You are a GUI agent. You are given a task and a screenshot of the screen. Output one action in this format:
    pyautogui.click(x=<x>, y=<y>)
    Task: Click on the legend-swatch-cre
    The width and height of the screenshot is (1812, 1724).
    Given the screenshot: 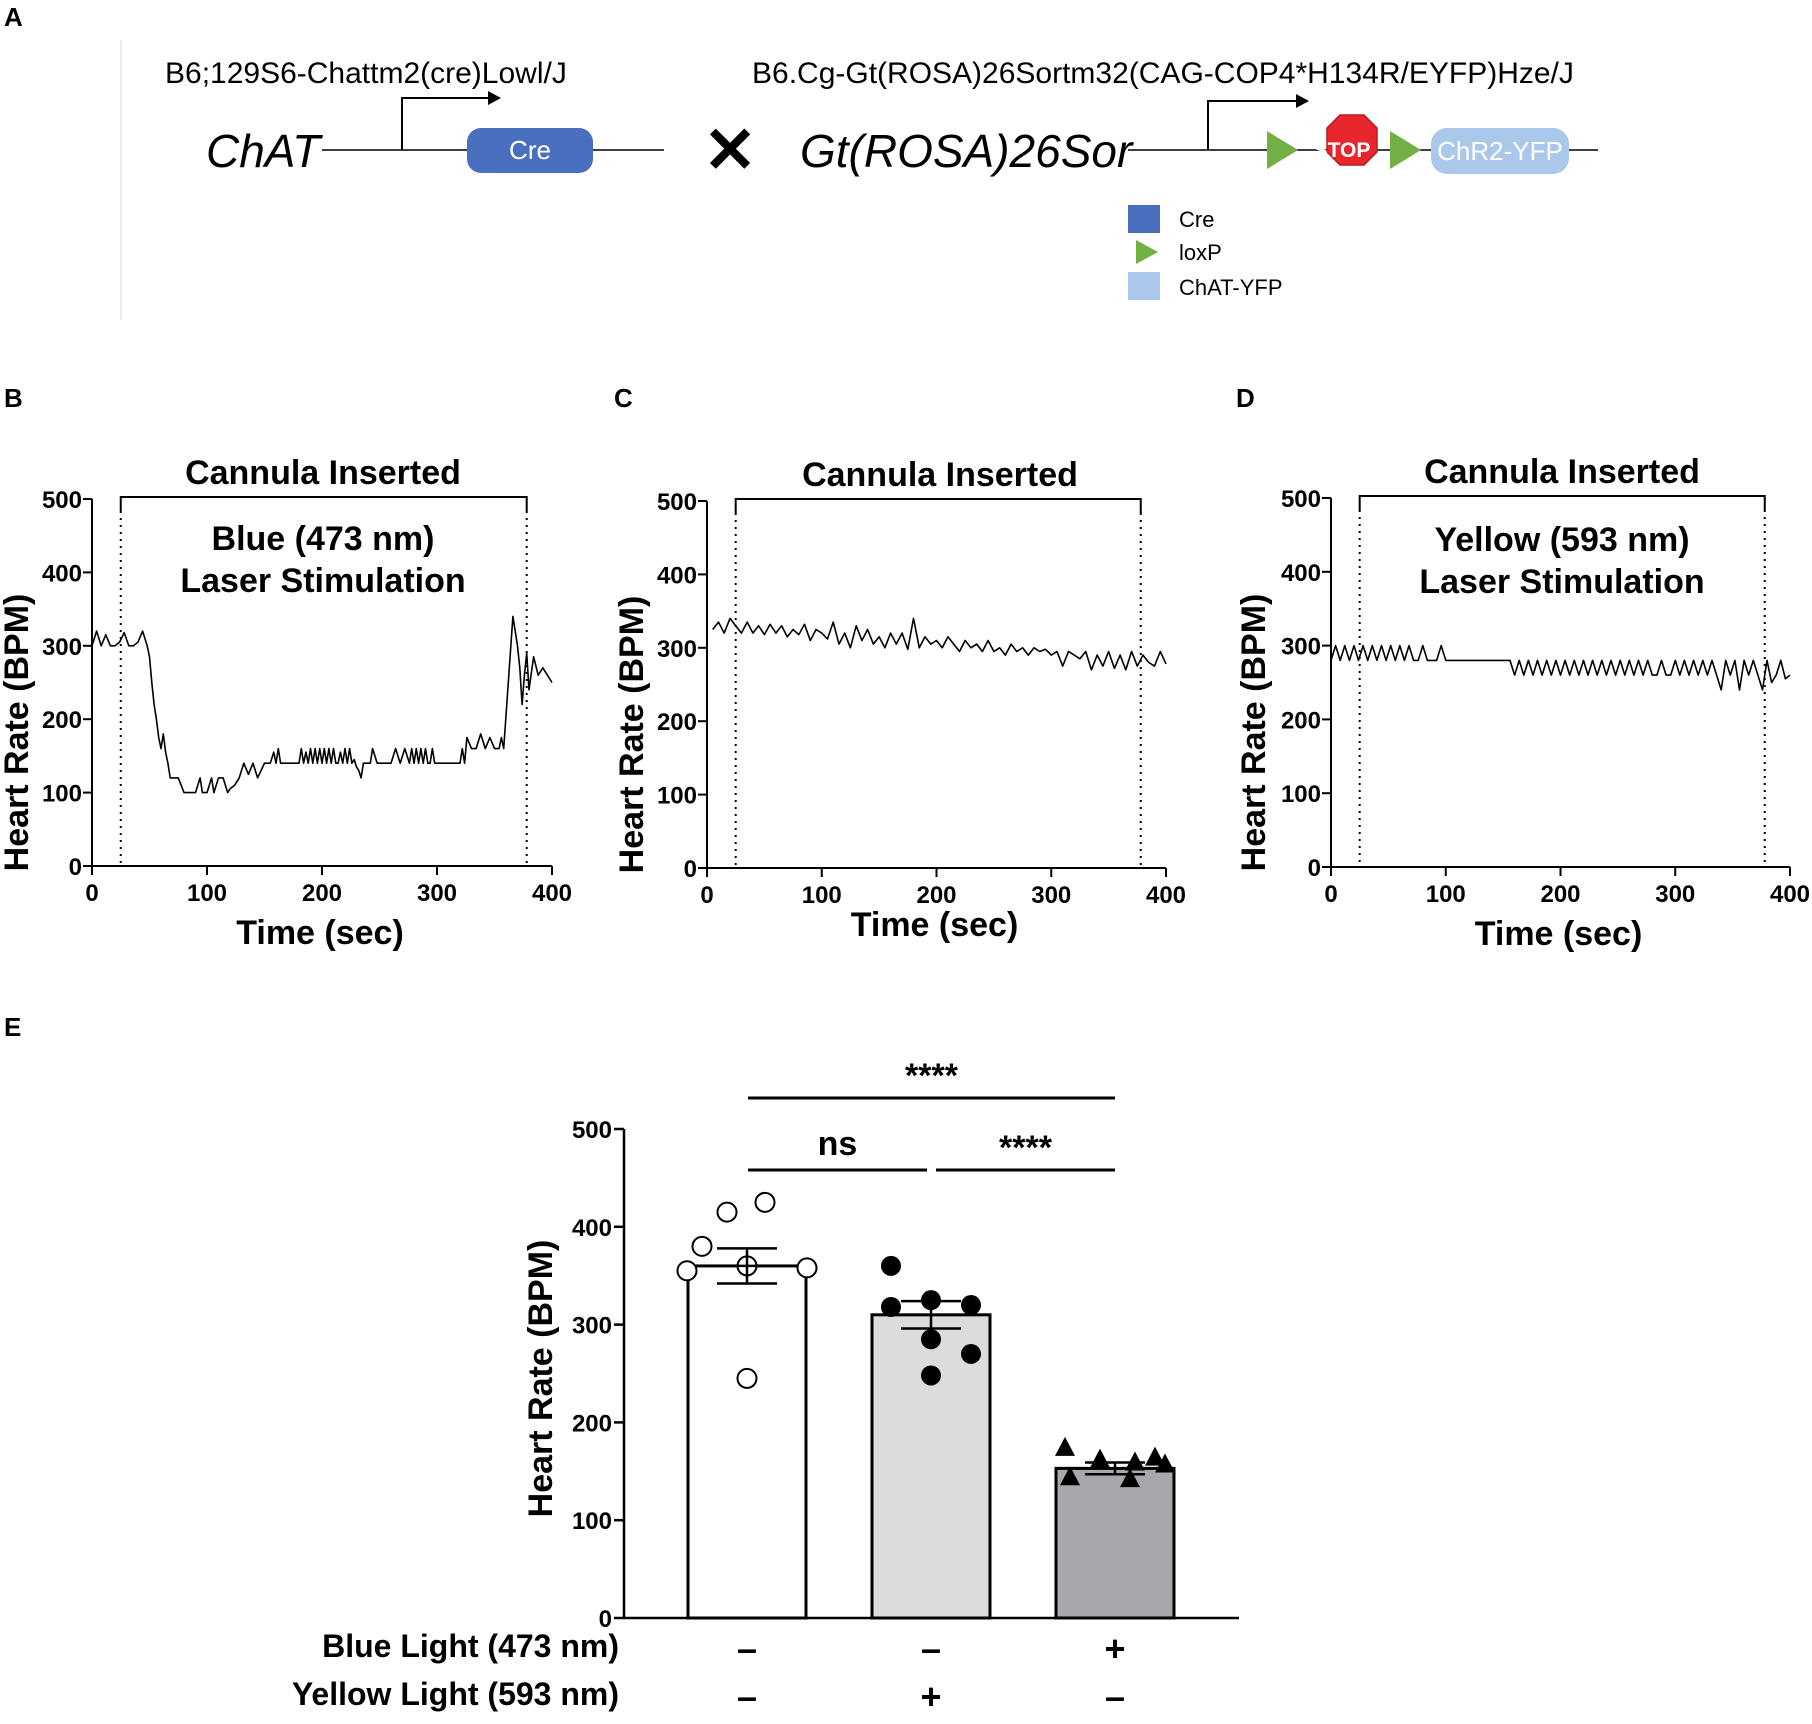 What is the action you would take?
    pyautogui.click(x=1144, y=219)
    